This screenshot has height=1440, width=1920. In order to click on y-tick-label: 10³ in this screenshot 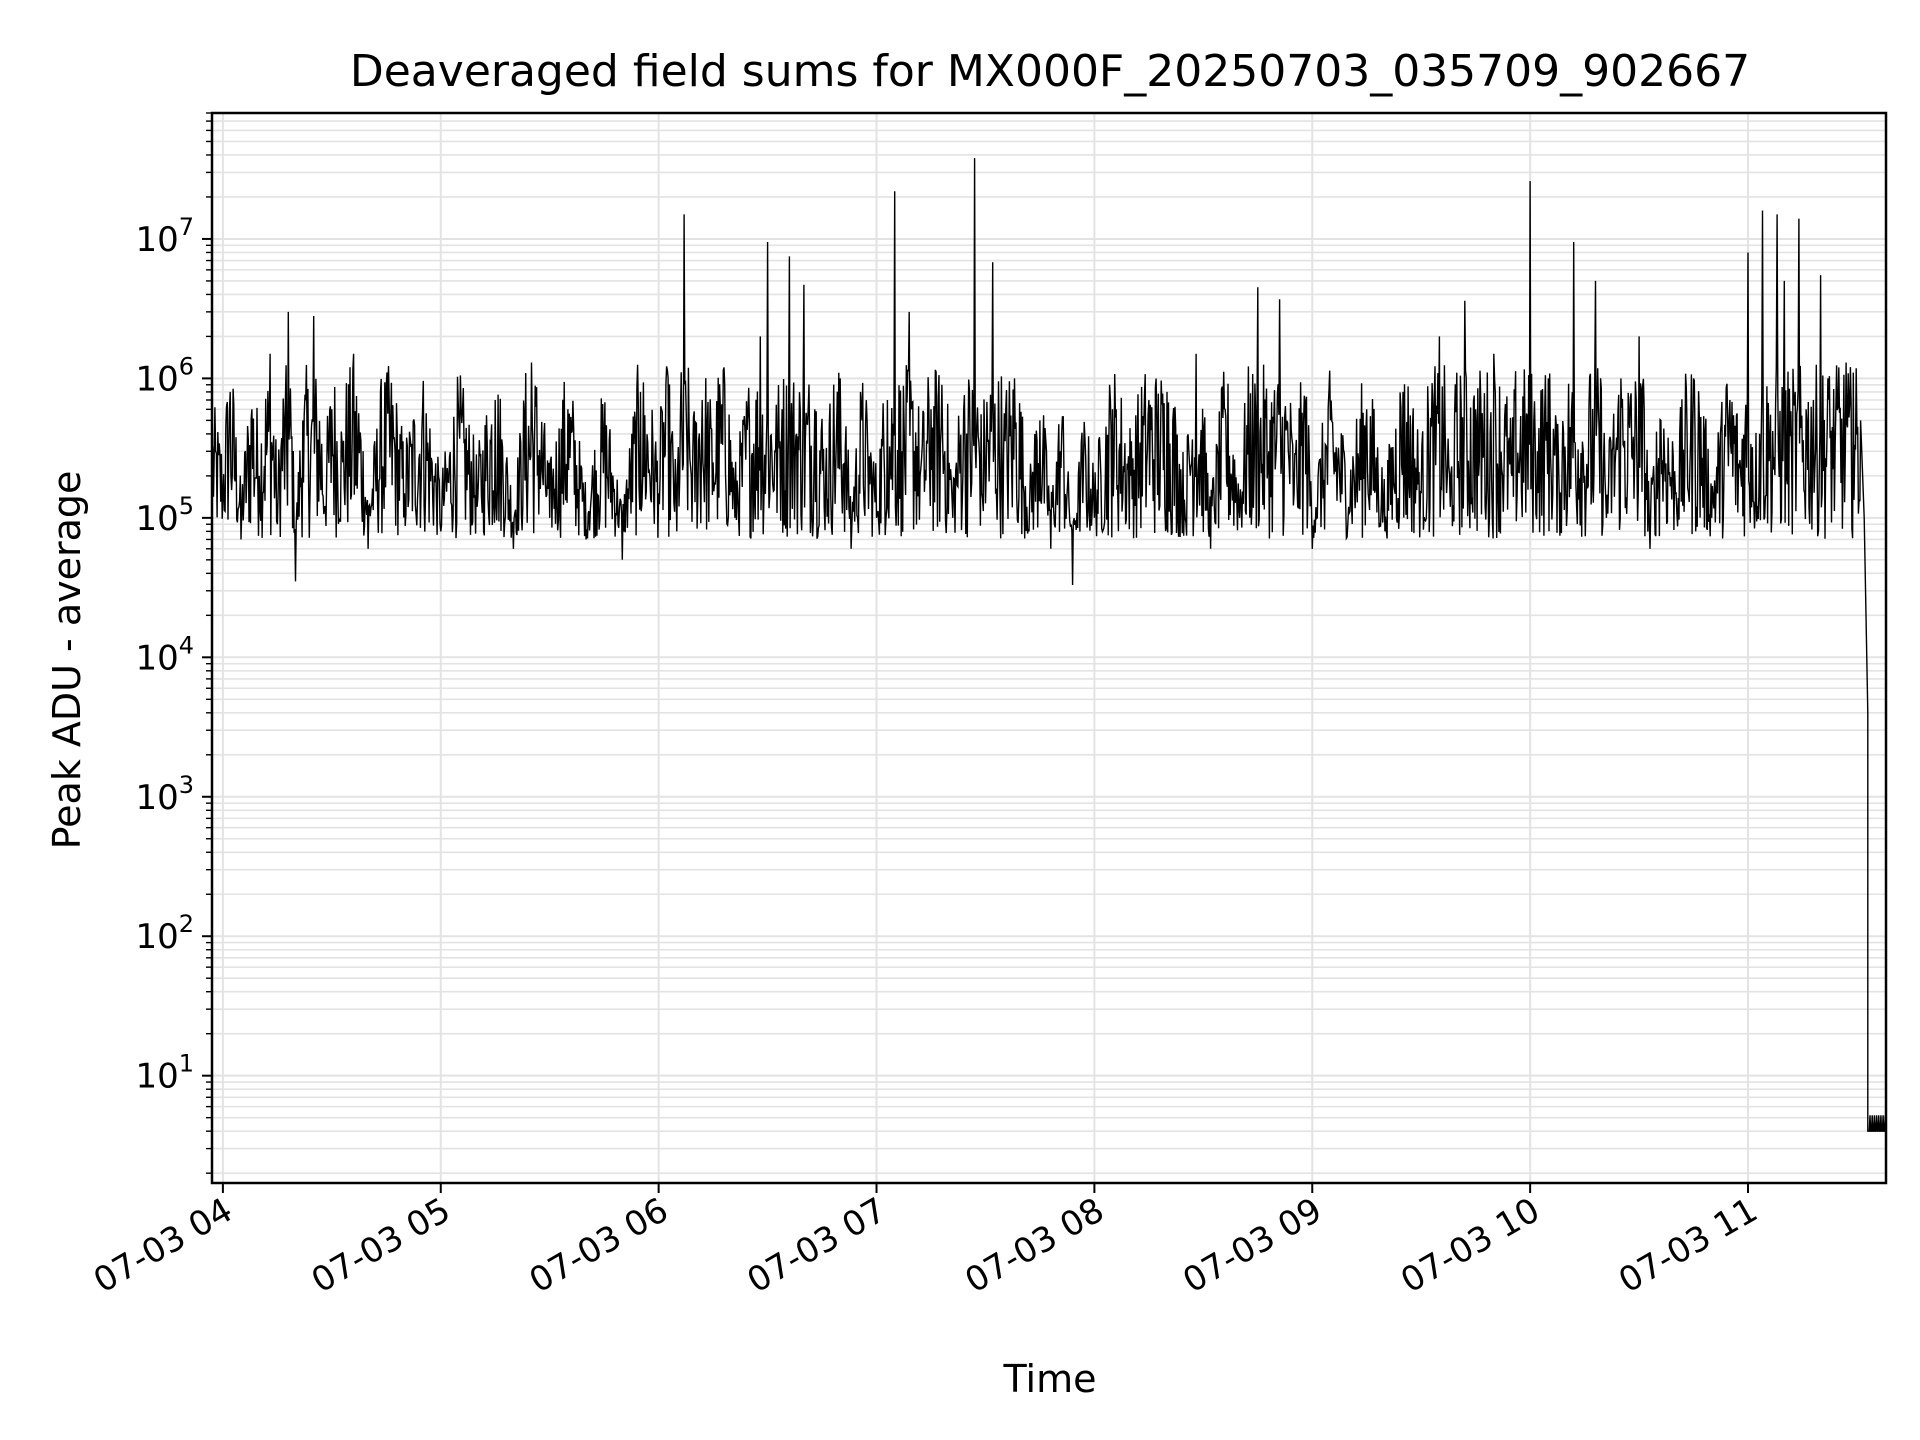, I will do `click(164, 794)`.